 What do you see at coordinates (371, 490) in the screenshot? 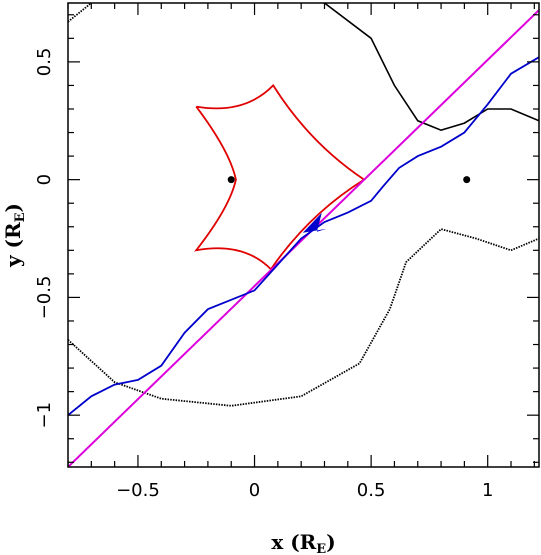
I see `x-tick-label: 0.5` at bounding box center [371, 490].